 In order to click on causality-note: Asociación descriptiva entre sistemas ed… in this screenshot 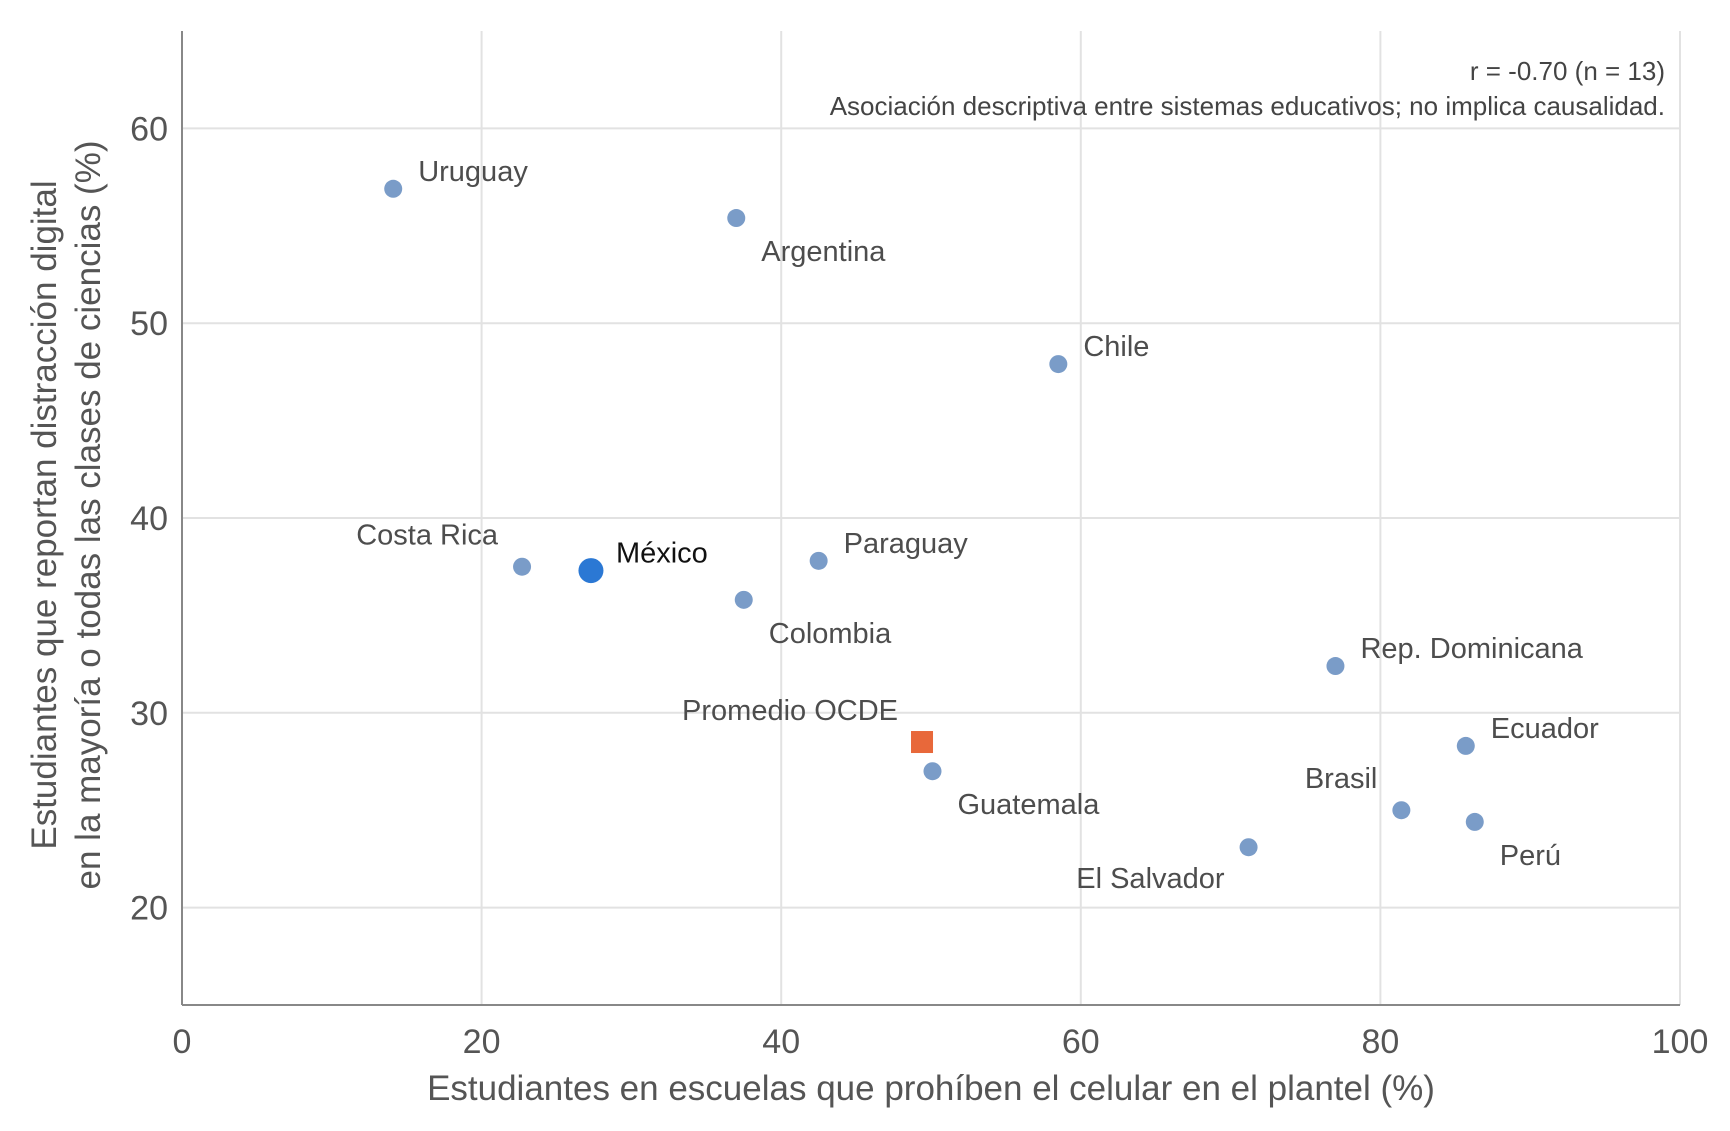, I will do `click(1247, 106)`.